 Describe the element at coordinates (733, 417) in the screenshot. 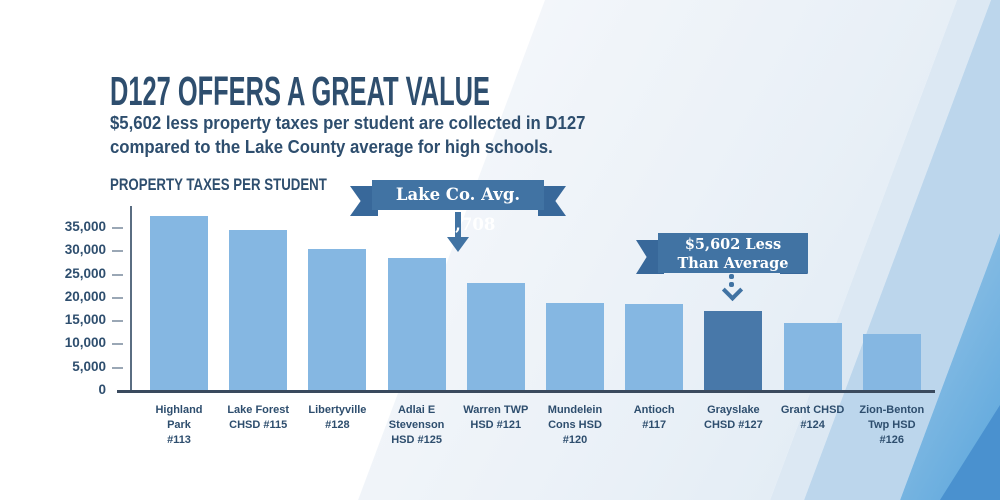

I see `x-axis-label: Grayslake CHSD #127` at that location.